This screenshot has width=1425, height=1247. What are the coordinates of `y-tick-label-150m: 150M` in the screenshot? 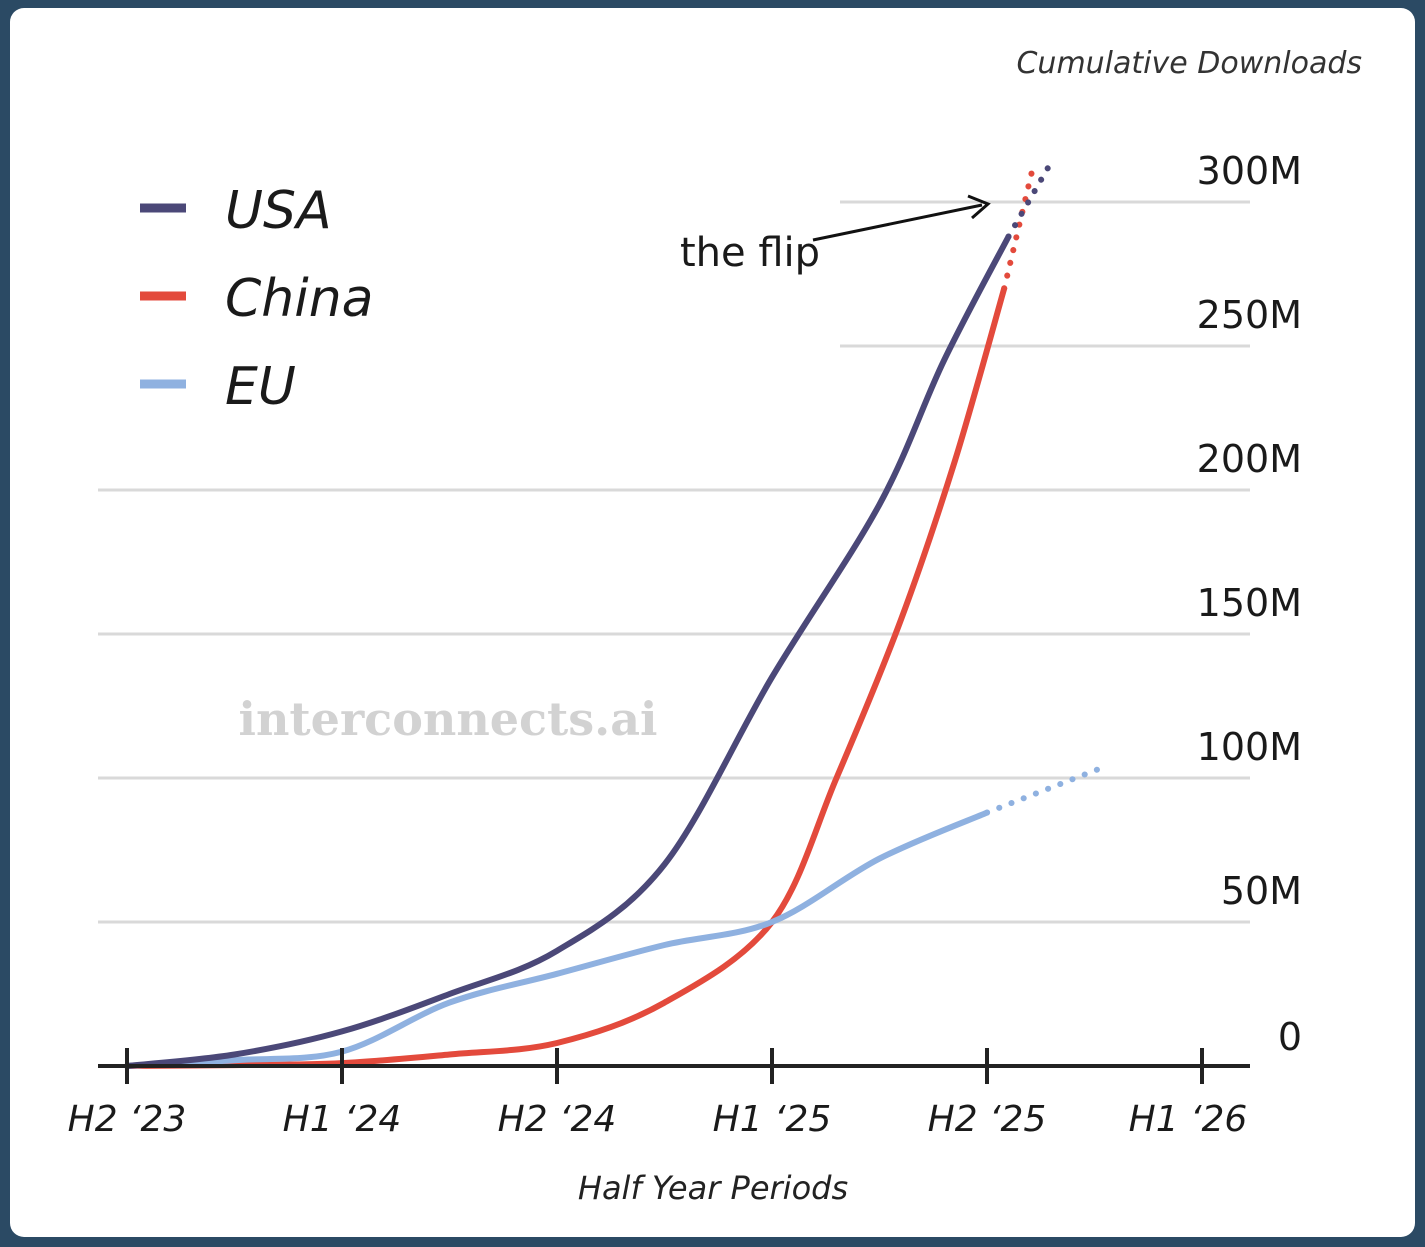 It's located at (1249, 603).